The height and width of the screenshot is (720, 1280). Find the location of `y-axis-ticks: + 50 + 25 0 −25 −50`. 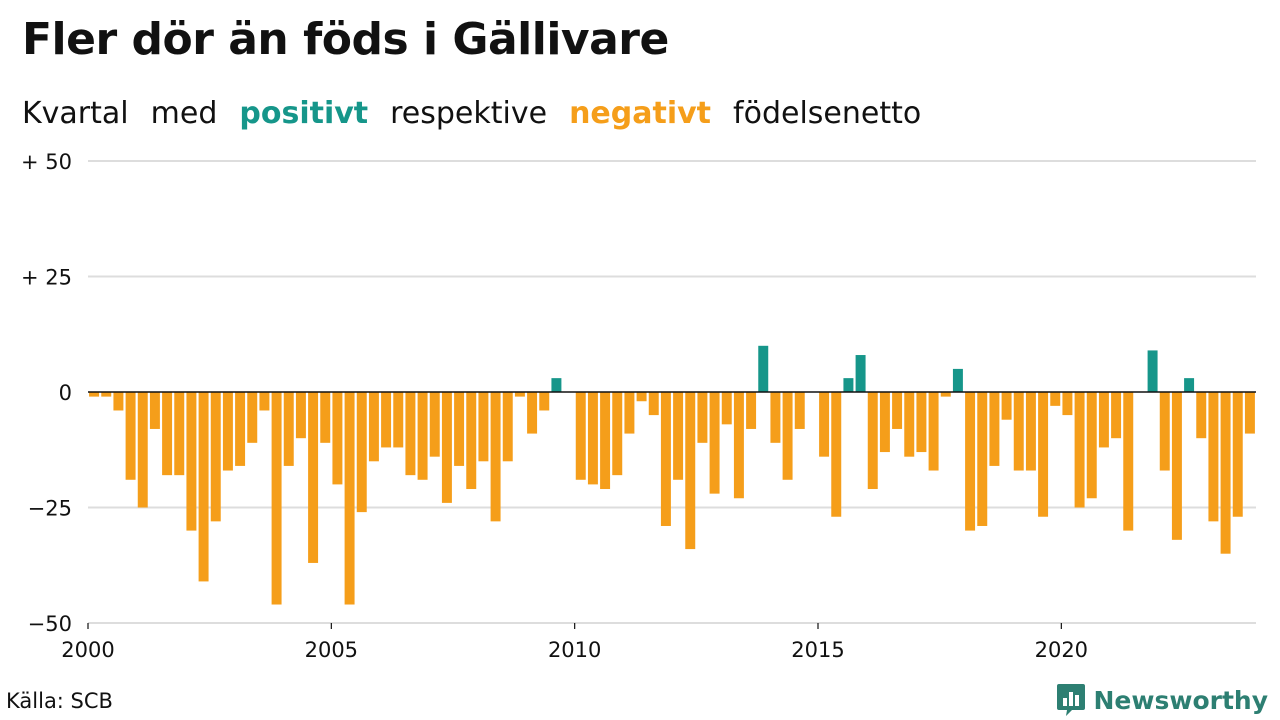

y-axis-ticks: + 50 + 25 0 −25 −50 is located at coordinates (46, 393).